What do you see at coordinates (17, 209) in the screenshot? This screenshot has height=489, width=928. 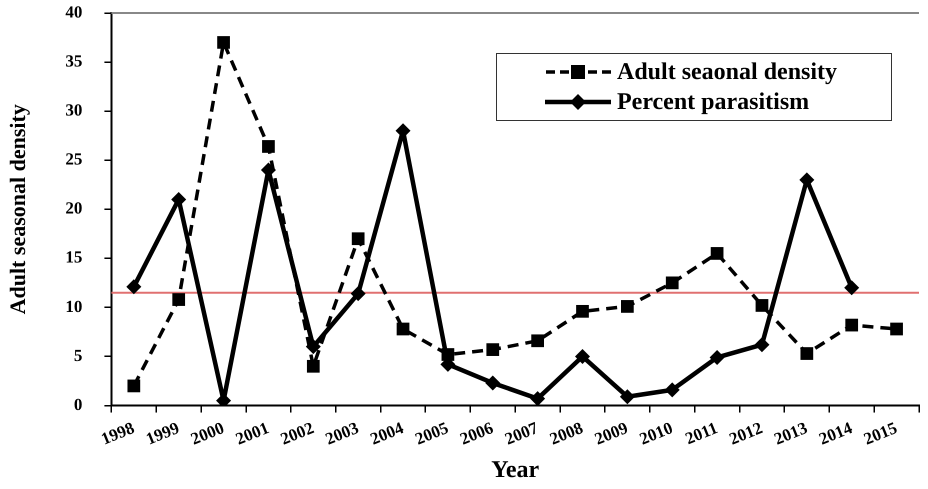 I see `y-axis-title: Adult seasonal density` at bounding box center [17, 209].